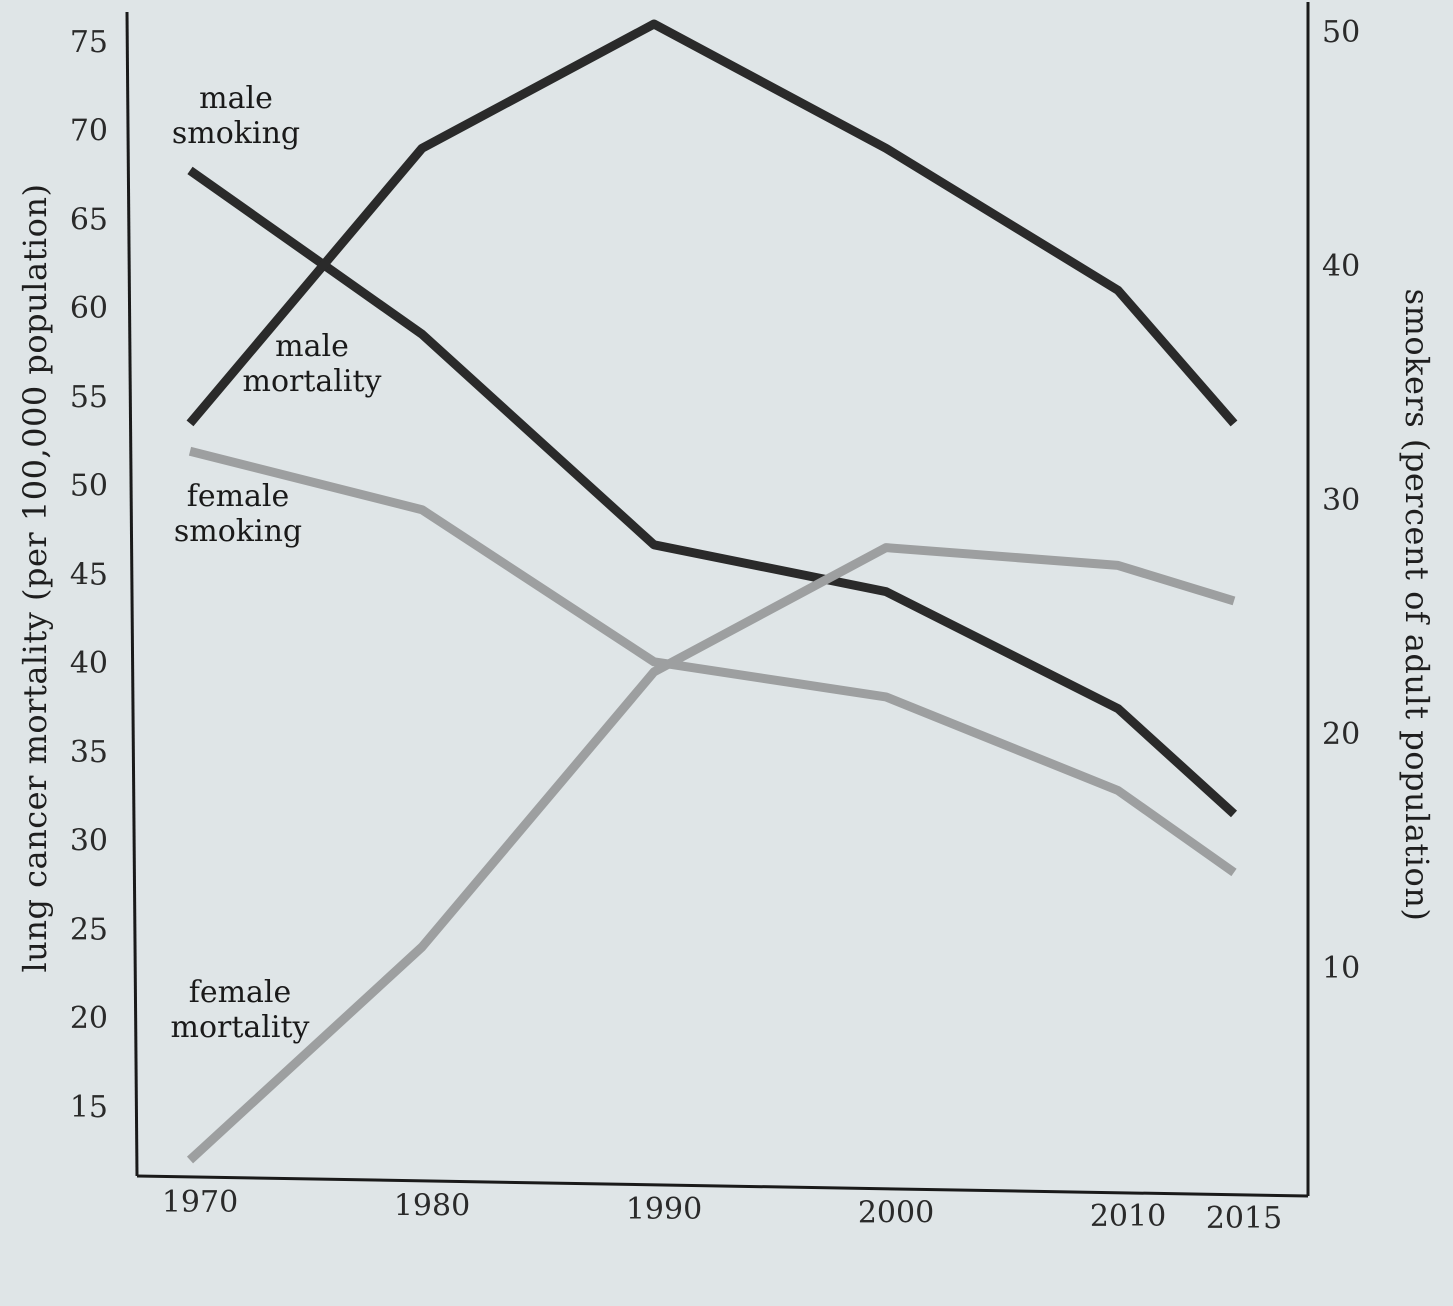  Describe the element at coordinates (89, 1107) in the screenshot. I see `left-y-tick-15: 15` at that location.